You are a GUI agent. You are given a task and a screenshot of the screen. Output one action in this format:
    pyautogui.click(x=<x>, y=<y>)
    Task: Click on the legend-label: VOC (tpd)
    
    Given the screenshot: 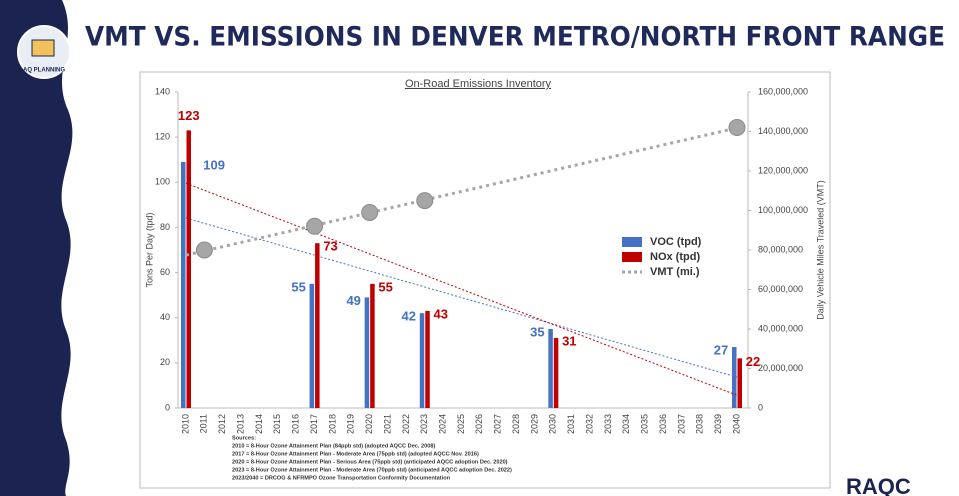 What is the action you would take?
    pyautogui.click(x=676, y=242)
    